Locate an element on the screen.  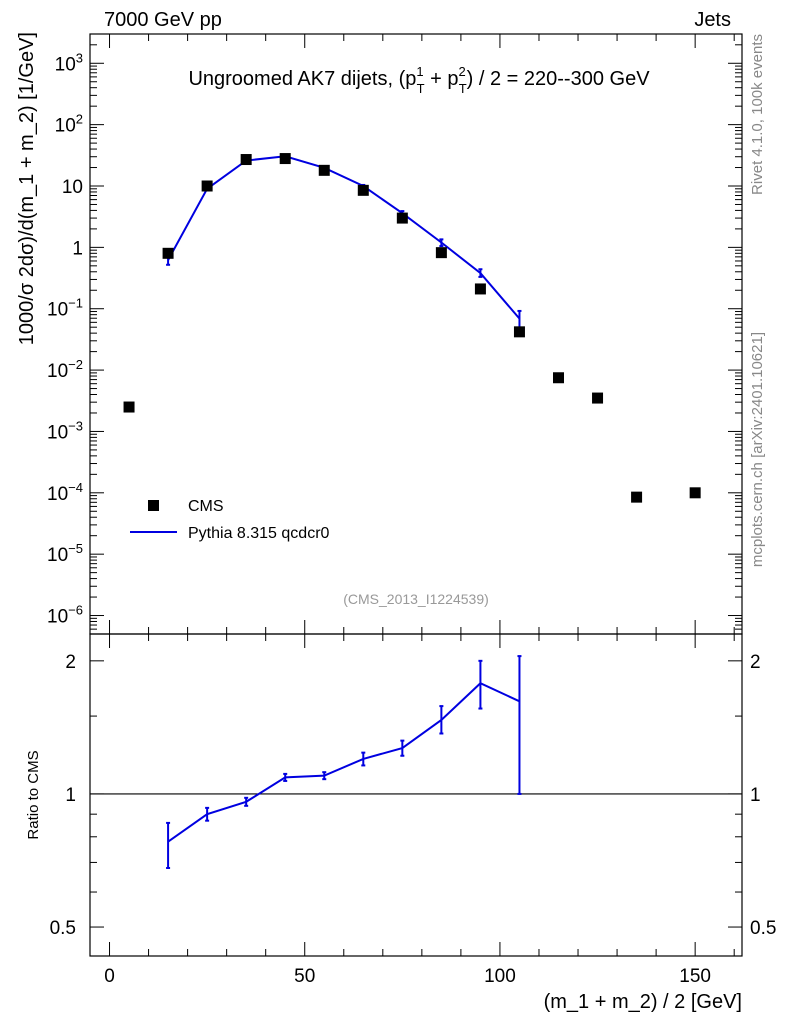
ratio-x-tick-label: 0 is located at coordinates (109, 976).